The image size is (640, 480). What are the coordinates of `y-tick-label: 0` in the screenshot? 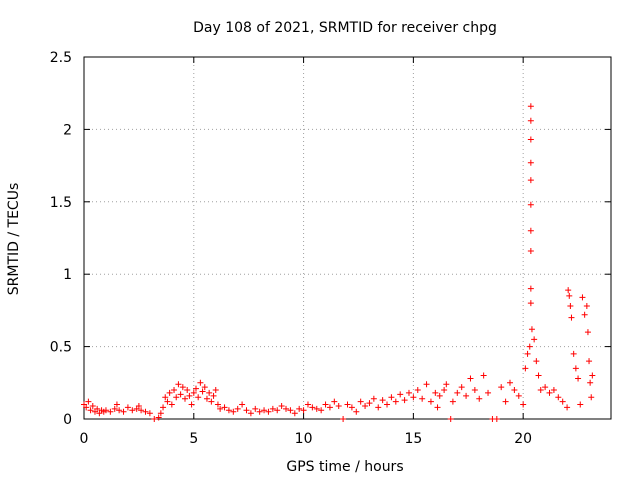 It's located at (67, 420).